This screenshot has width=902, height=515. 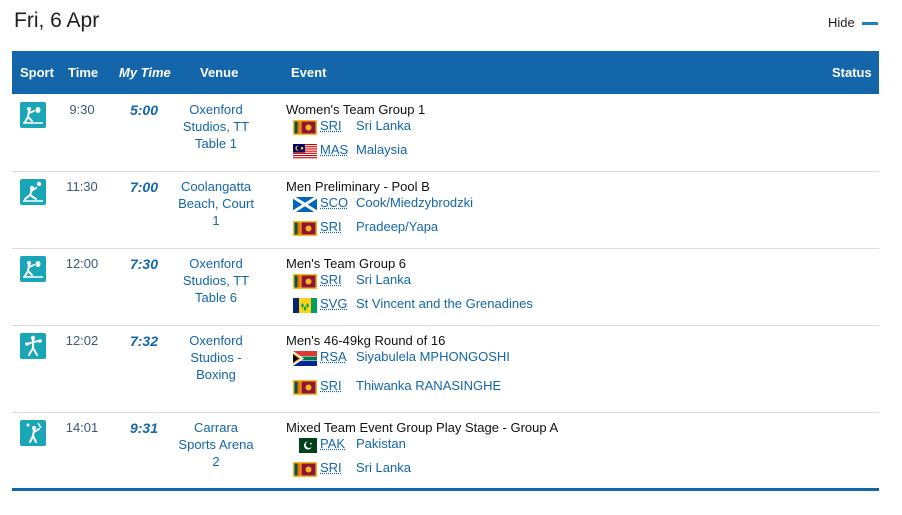 What do you see at coordinates (219, 72) in the screenshot?
I see `col-venue: Venue` at bounding box center [219, 72].